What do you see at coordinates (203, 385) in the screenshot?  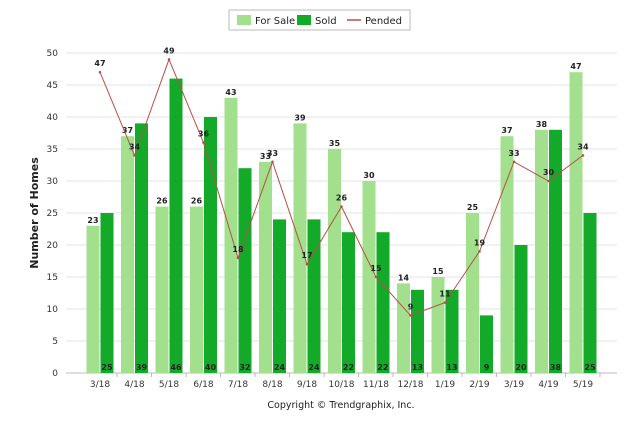 I see `x-tick-label: 6/18` at bounding box center [203, 385].